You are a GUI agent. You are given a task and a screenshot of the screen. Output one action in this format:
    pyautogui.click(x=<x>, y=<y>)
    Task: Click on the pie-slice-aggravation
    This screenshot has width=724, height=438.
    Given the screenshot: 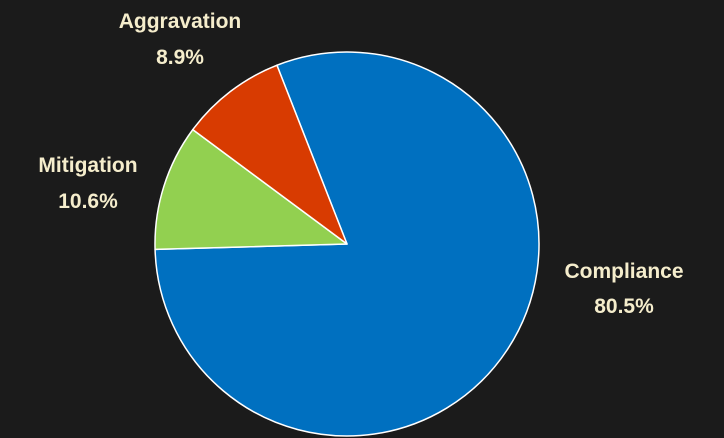 What is the action you would take?
    pyautogui.click(x=270, y=154)
    